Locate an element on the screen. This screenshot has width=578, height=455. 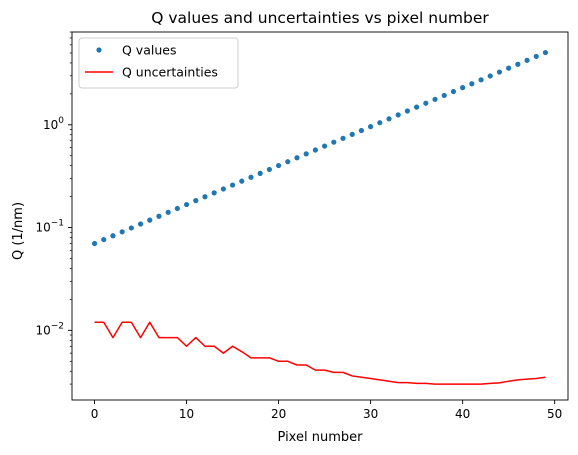
y-tick-label: 10⁰ is located at coordinates (53, 124).